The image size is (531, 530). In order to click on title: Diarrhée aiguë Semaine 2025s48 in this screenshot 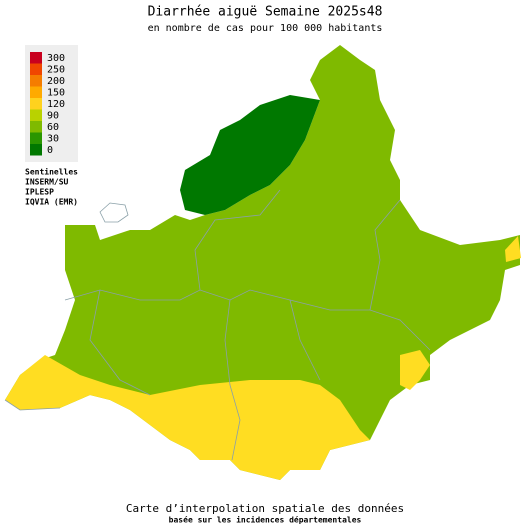, I will do `click(265, 12)`.